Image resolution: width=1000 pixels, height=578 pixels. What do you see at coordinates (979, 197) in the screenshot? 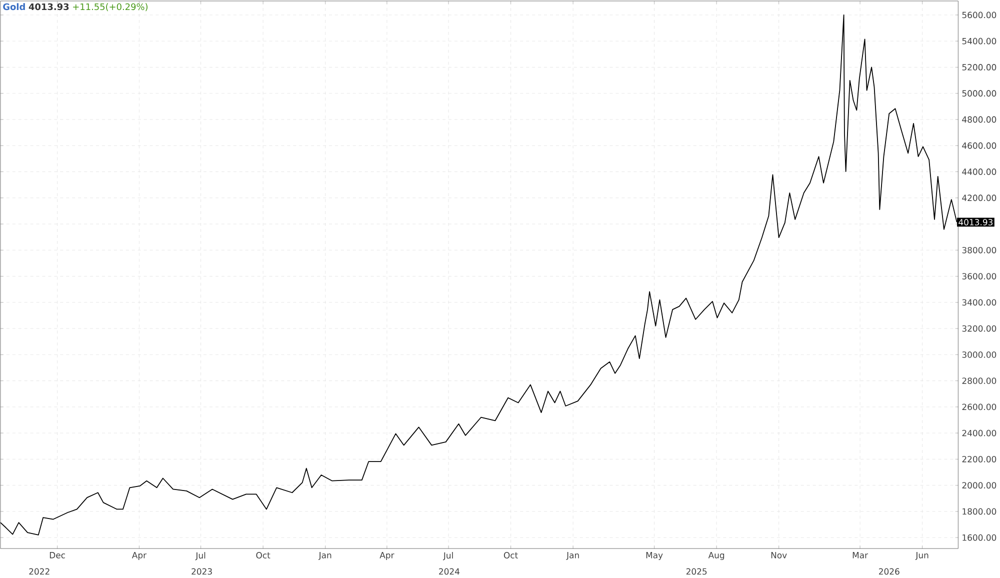
I see `y-tick-label: 4200.00` at bounding box center [979, 197].